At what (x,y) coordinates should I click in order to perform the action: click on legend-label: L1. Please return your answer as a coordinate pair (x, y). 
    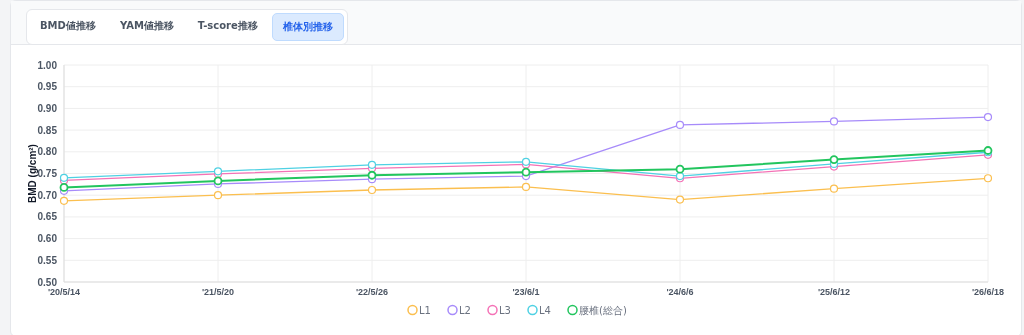
    Looking at the image, I should click on (425, 310).